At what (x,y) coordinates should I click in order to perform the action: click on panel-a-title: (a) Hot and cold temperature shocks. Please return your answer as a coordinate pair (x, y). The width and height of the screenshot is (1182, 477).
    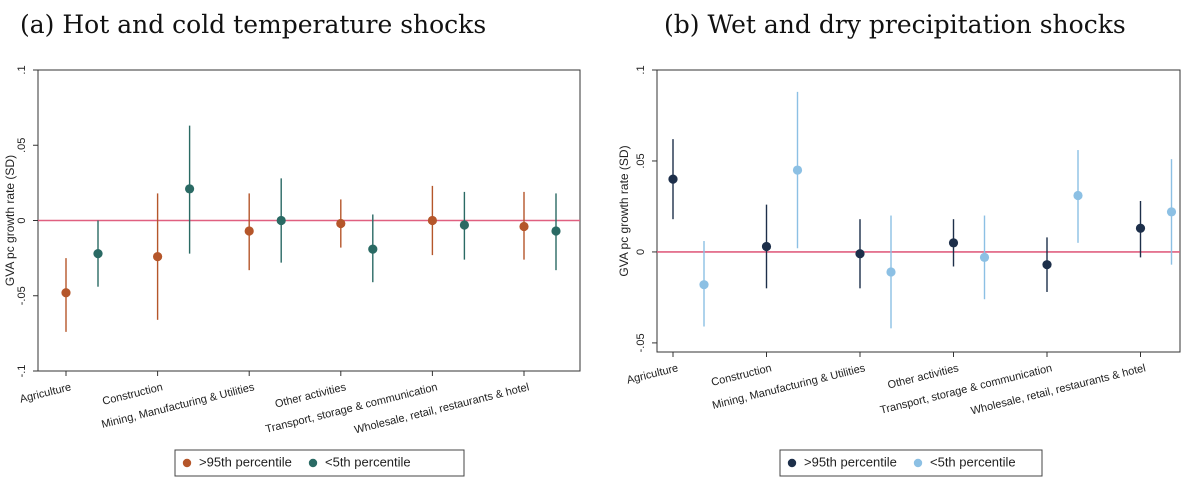
    Looking at the image, I should click on (253, 24).